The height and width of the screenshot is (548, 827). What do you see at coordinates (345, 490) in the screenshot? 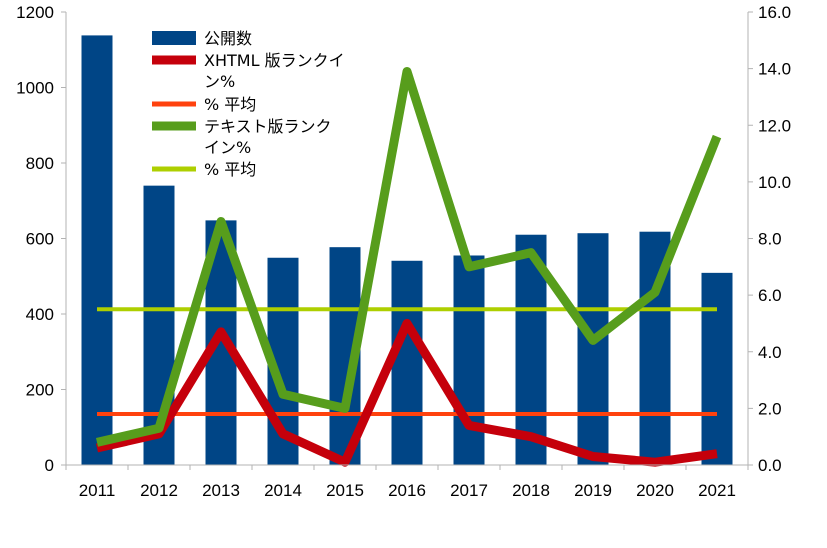
I see `x-tick-label: 2015` at bounding box center [345, 490].